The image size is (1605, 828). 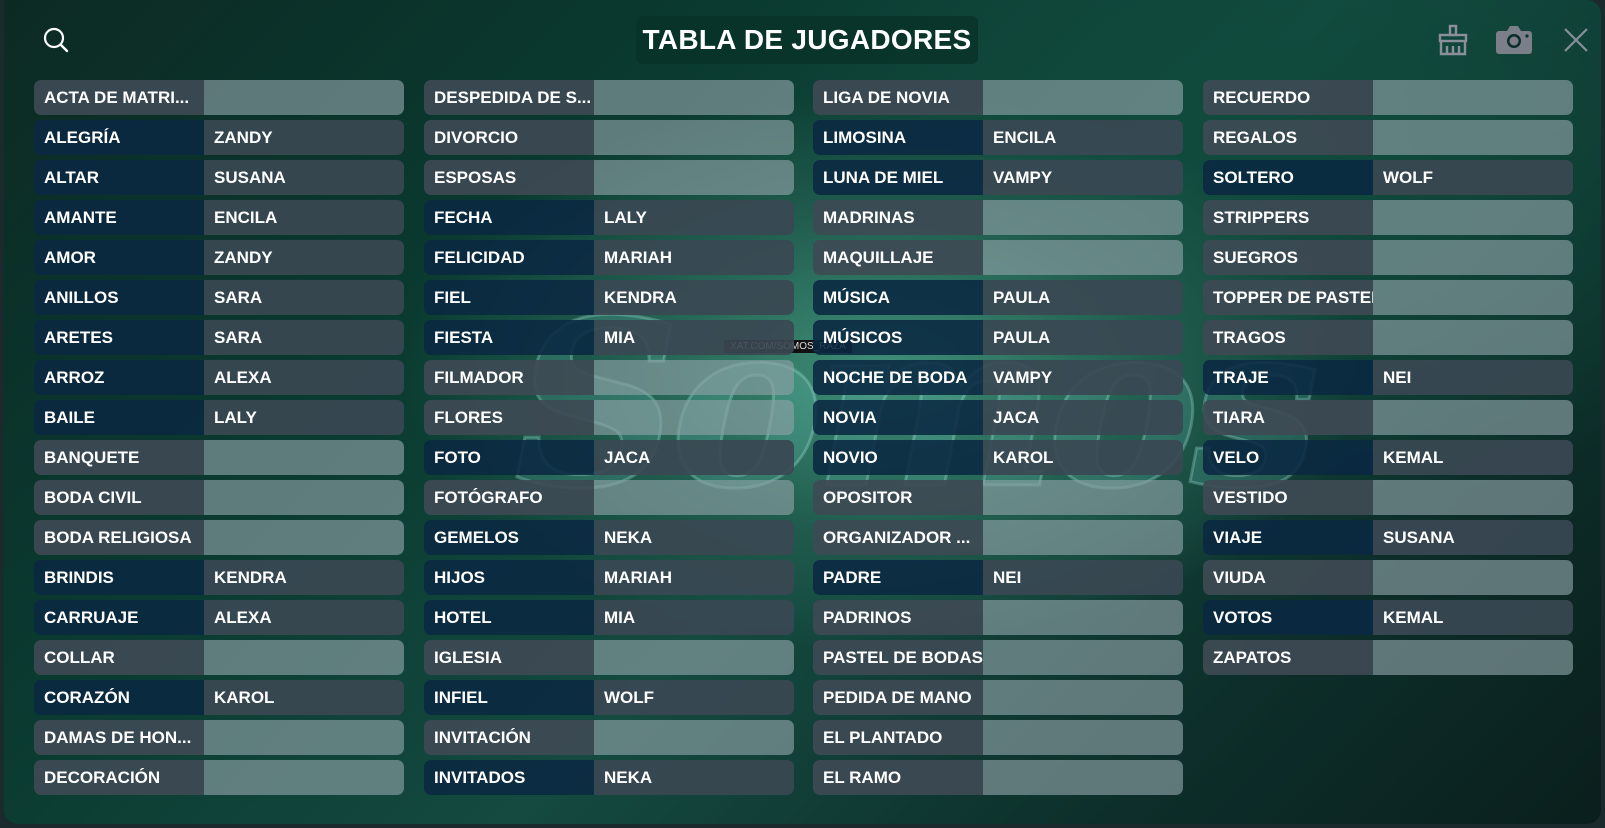 What do you see at coordinates (807, 40) in the screenshot?
I see `page-title: TABLA DE JUGADORES` at bounding box center [807, 40].